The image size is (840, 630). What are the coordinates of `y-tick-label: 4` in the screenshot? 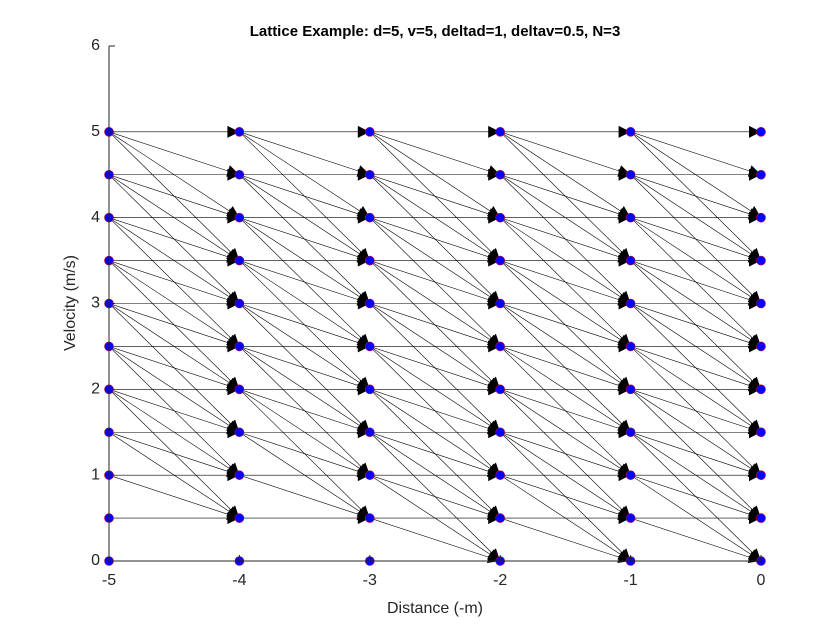 It's located at (95, 217).